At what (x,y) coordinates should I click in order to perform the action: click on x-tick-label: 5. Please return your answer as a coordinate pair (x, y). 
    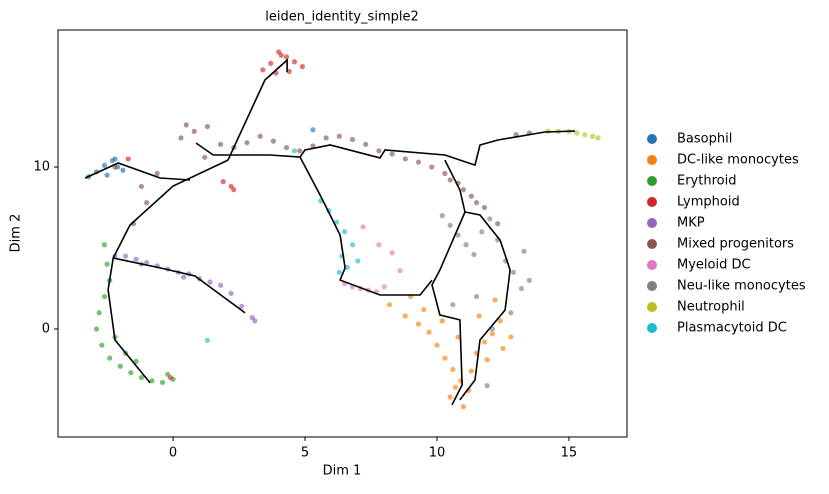
    Looking at the image, I should click on (305, 453).